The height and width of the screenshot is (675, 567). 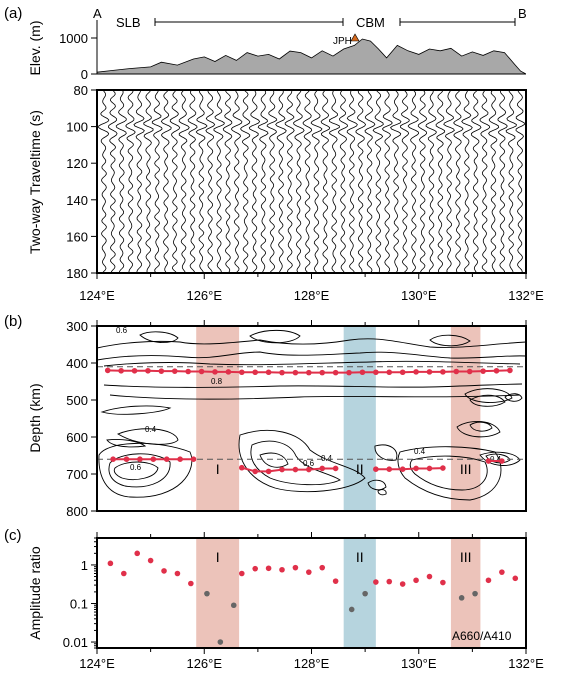 I want to click on depth-tick-label: 500, so click(x=77, y=400).